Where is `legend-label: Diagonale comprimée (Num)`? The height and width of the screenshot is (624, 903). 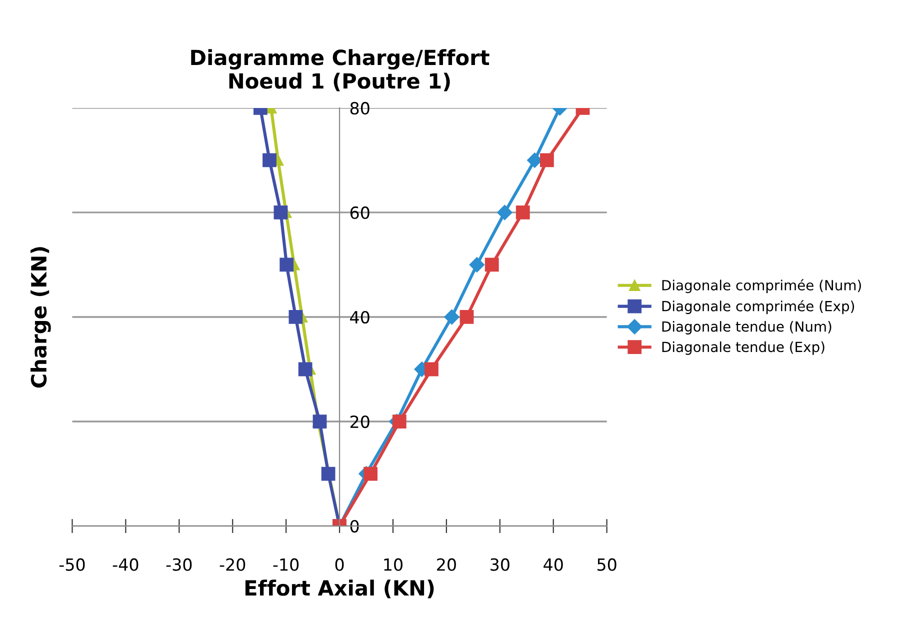
legend-label: Diagonale comprimée (Num) is located at coordinates (761, 286).